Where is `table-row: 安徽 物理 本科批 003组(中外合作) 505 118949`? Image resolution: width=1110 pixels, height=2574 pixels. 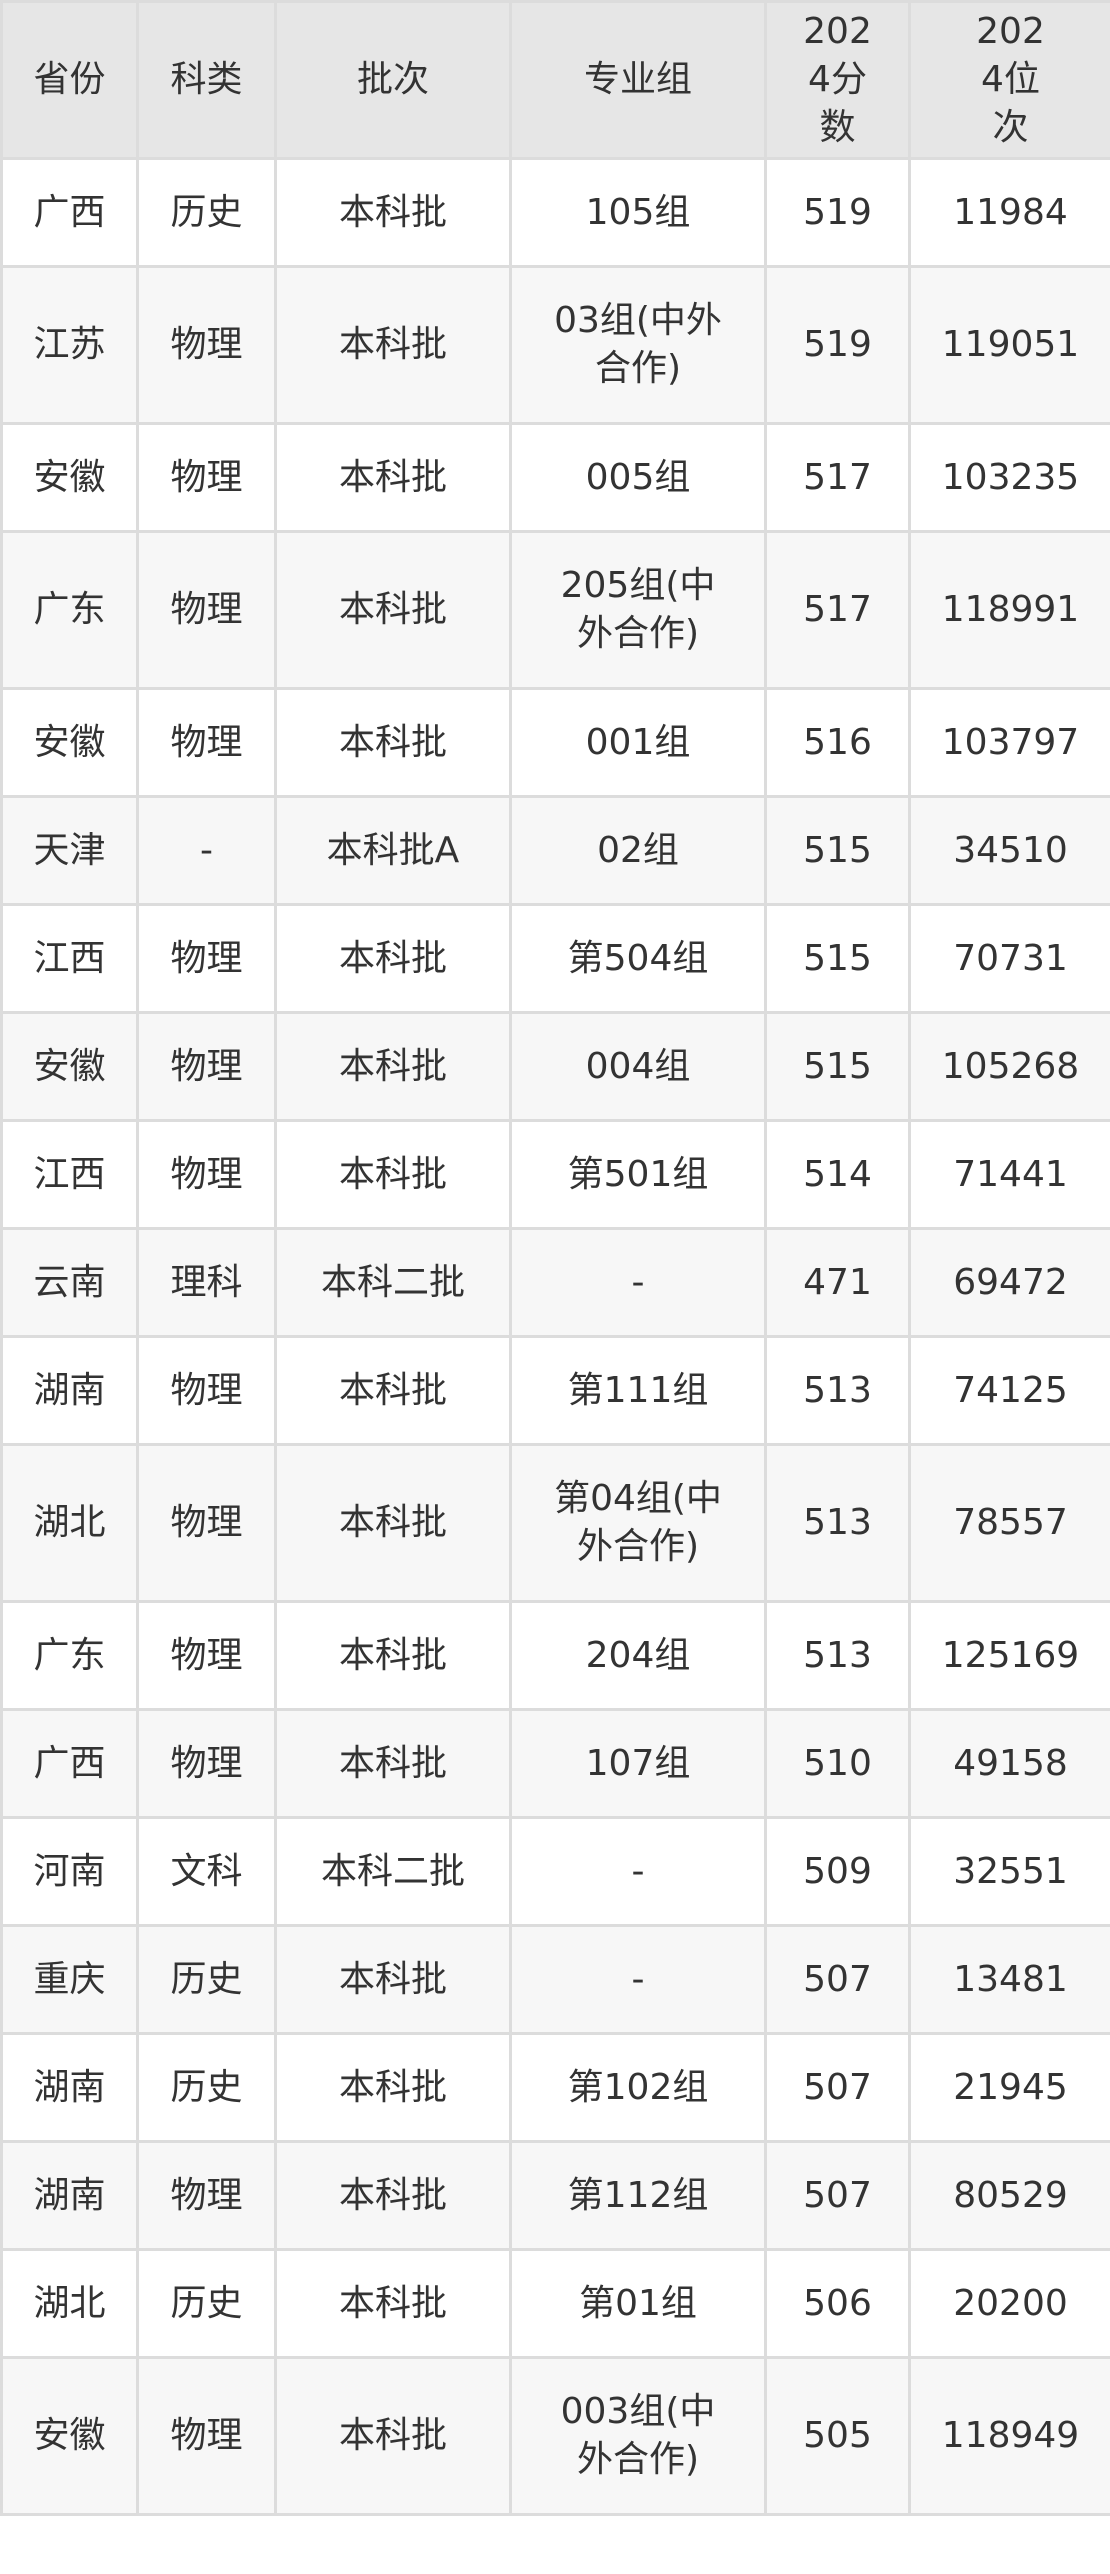
table-row: 安徽 物理 本科批 003组(中外合作) 505 118949 is located at coordinates (555, 2436).